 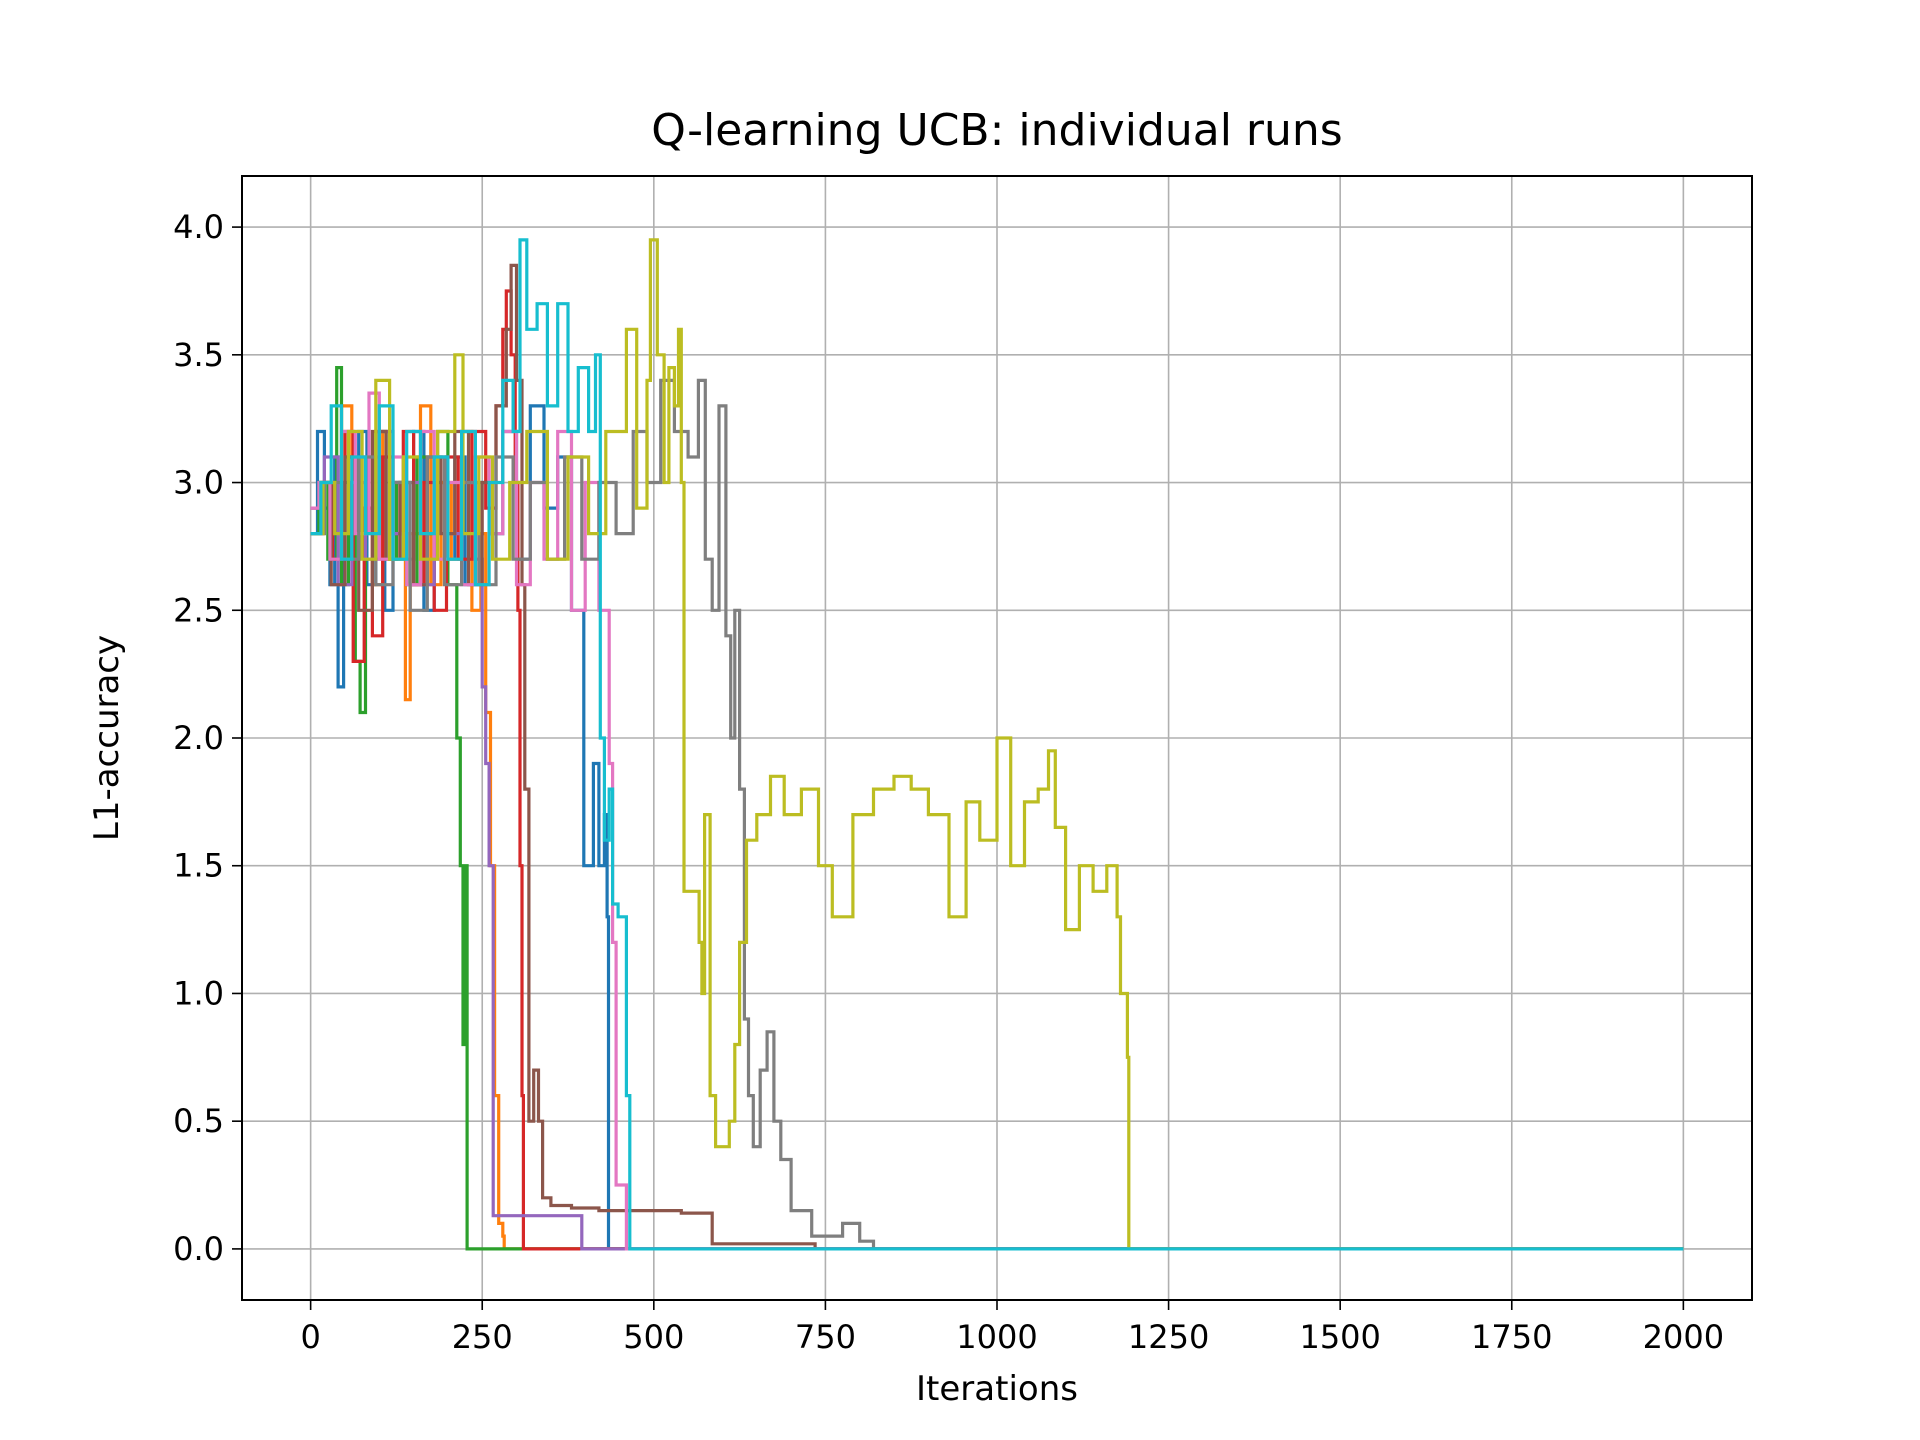 I want to click on x-tick-label-6: 1500, so click(x=1339, y=1337).